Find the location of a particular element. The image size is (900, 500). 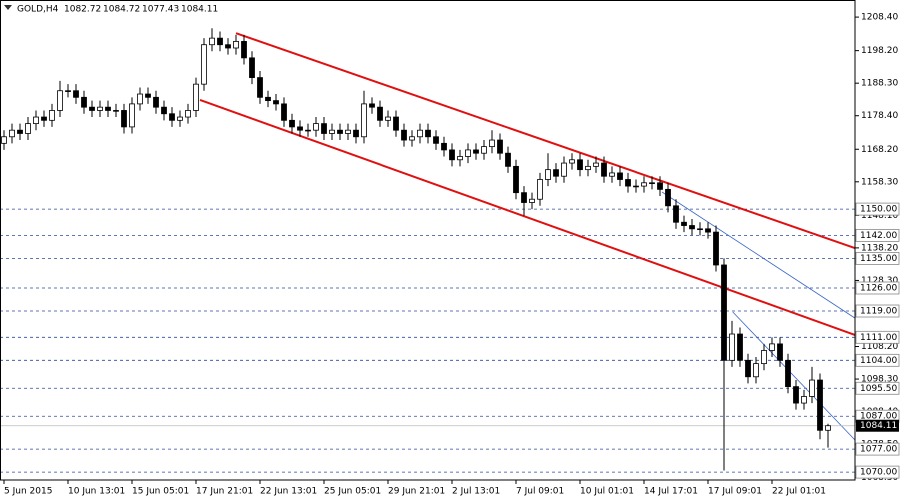

x-tick-label: 17 Jul 09:01 is located at coordinates (735, 492).